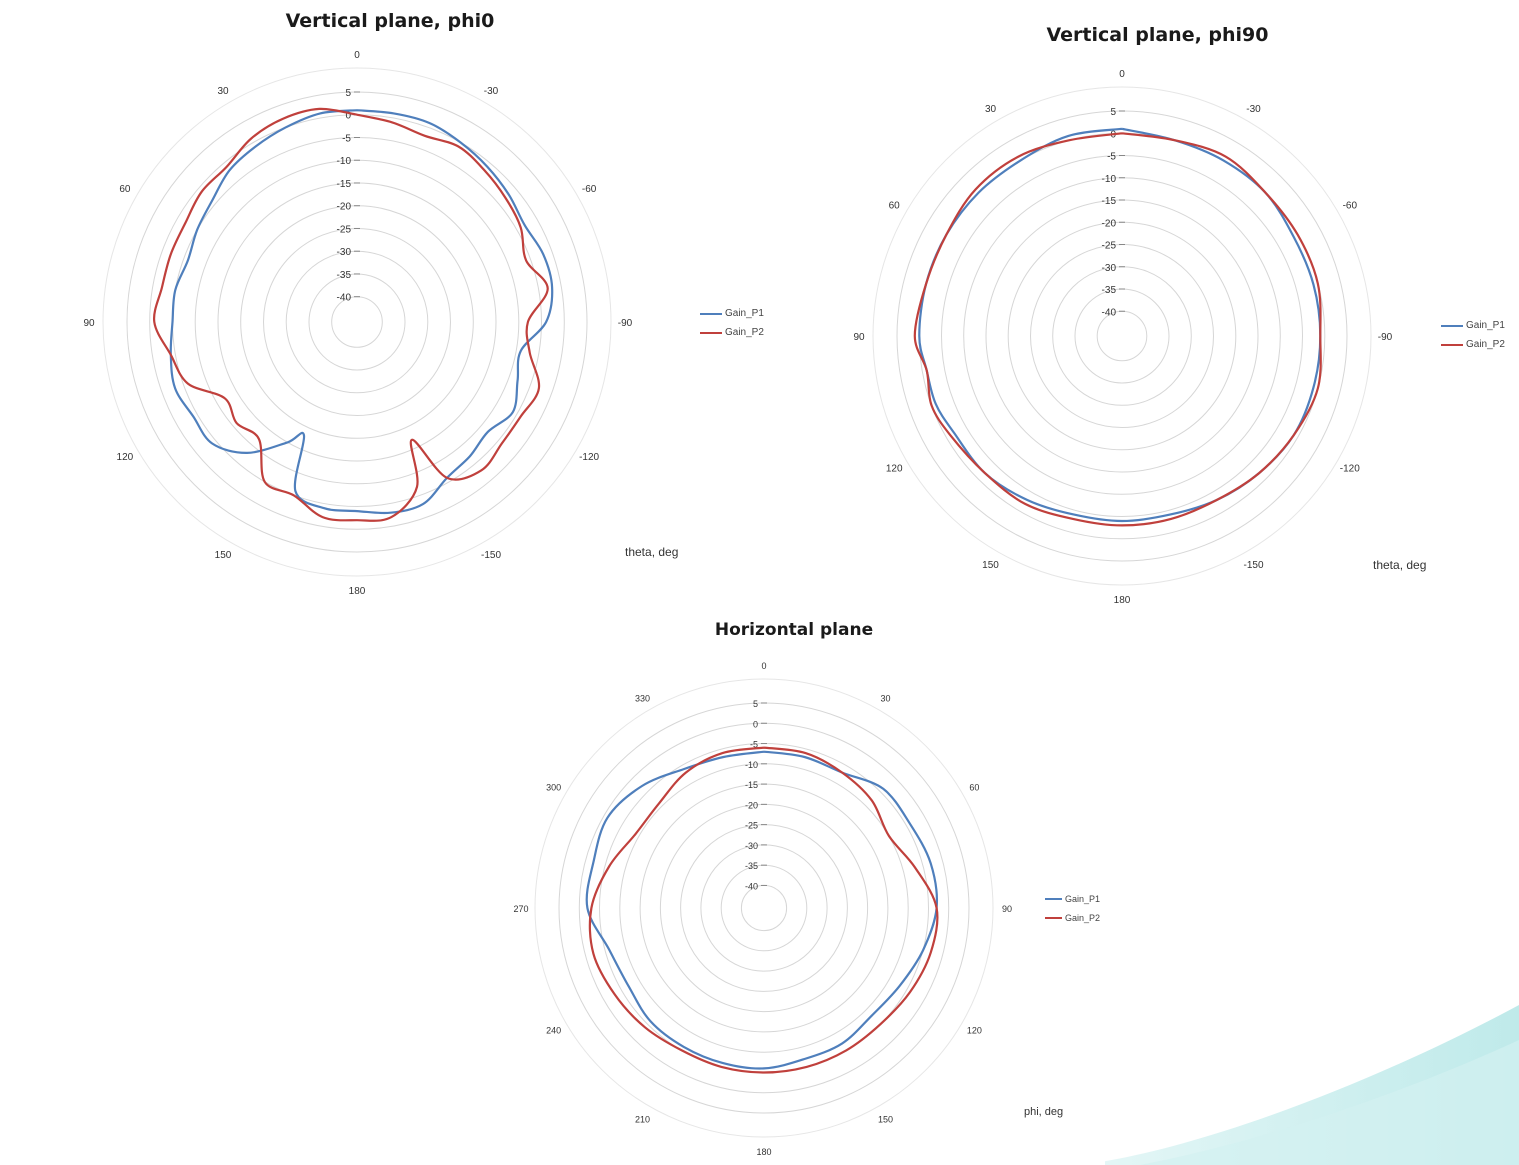  Describe the element at coordinates (794, 630) in the screenshot. I see `chart-title: Horizontal plane` at that location.